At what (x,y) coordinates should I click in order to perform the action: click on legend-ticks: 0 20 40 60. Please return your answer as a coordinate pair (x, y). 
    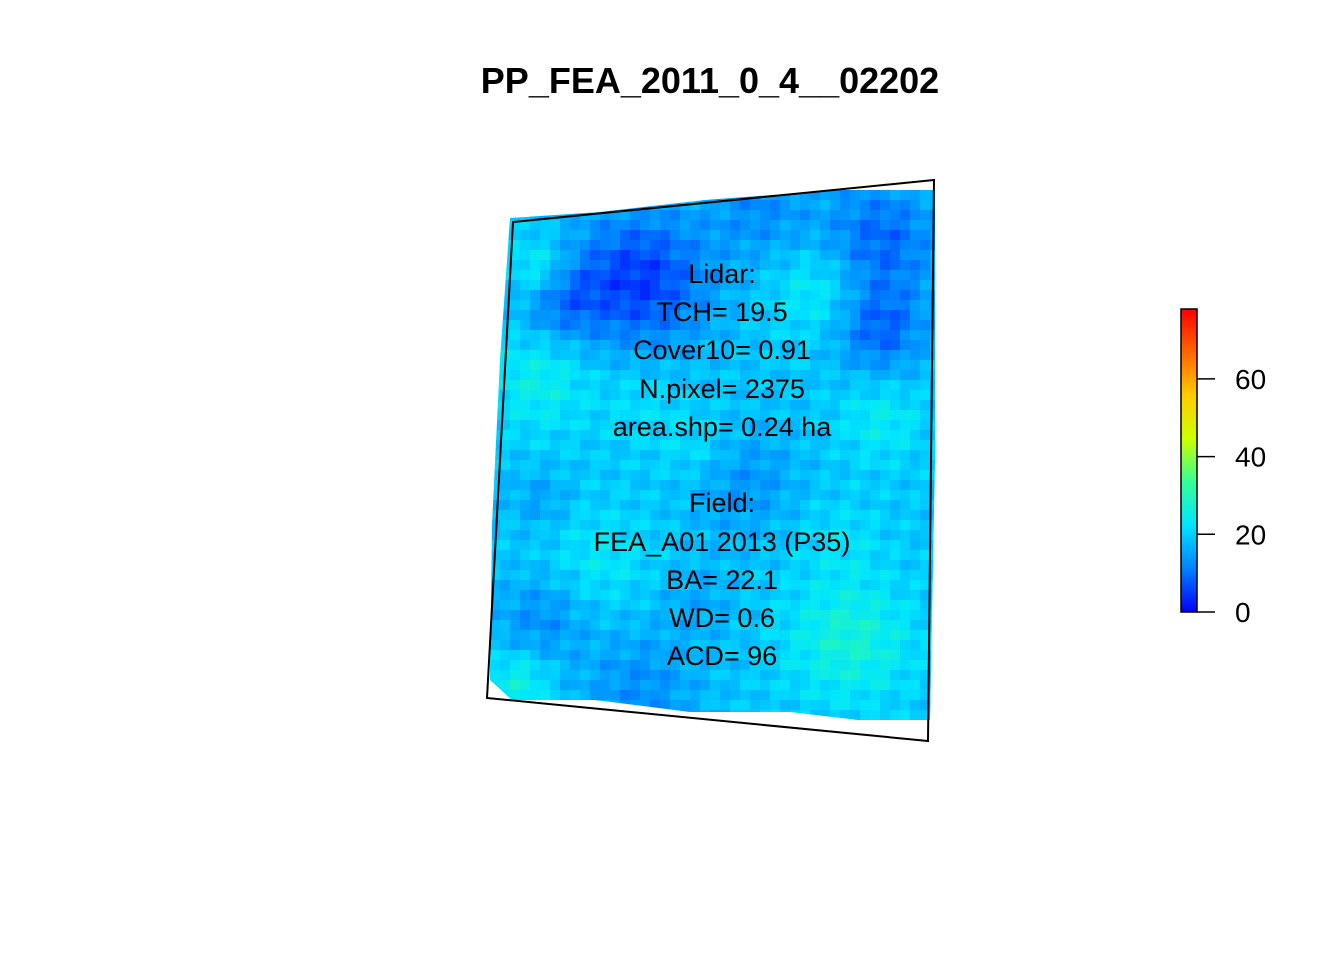
    Looking at the image, I should click on (1231, 496).